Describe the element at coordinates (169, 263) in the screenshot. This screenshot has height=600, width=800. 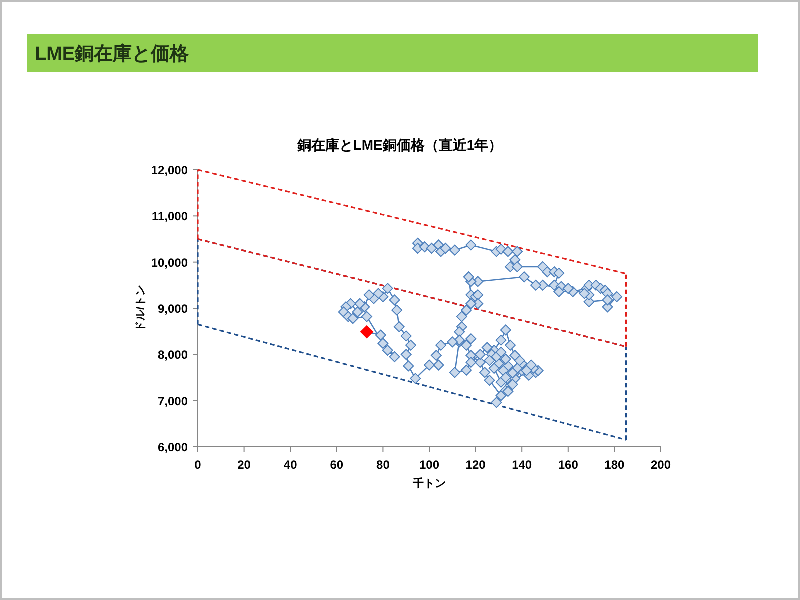
I see `y-tick-label: 10,000` at that location.